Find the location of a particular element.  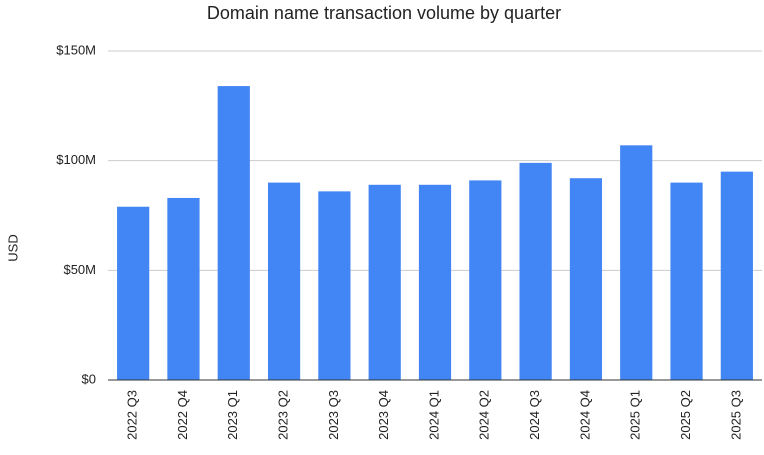

y-tick-label: $100M is located at coordinates (76, 159).